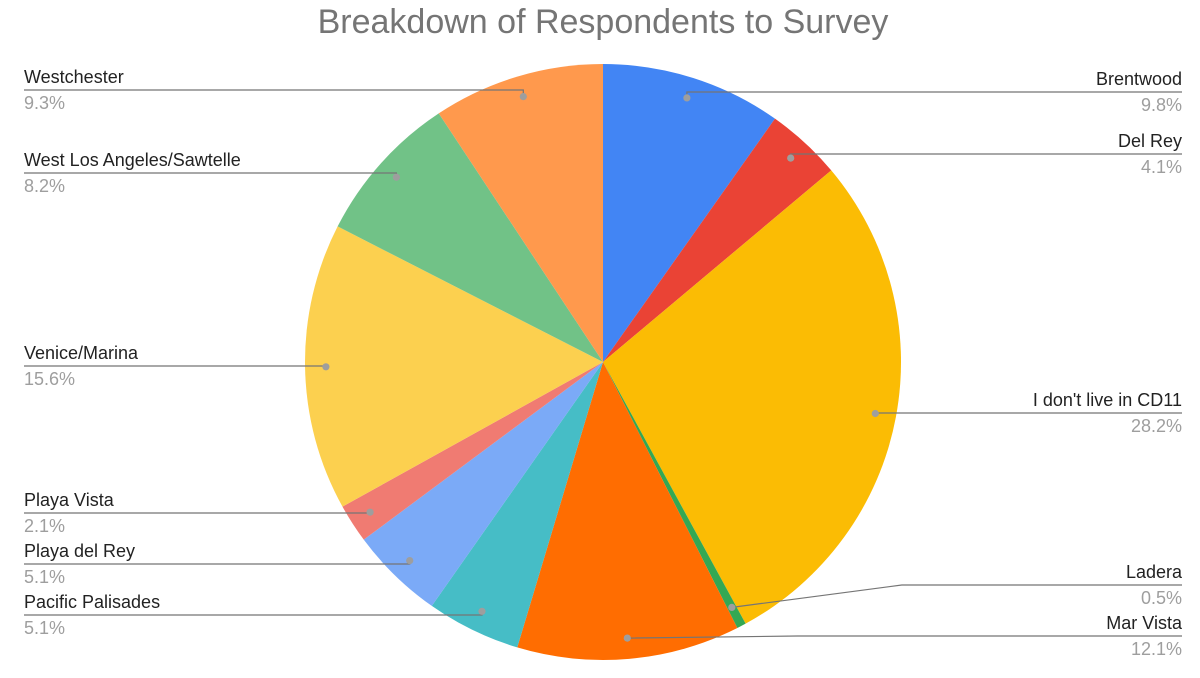 This screenshot has width=1200, height=678. I want to click on slice-label-venice-marina: Venice/Marina, so click(81, 353).